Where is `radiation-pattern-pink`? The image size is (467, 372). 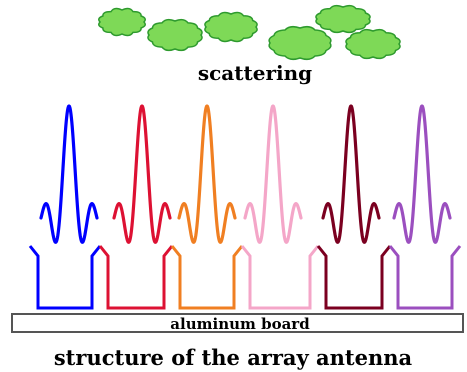 radiation-pattern-pink is located at coordinates (273, 174).